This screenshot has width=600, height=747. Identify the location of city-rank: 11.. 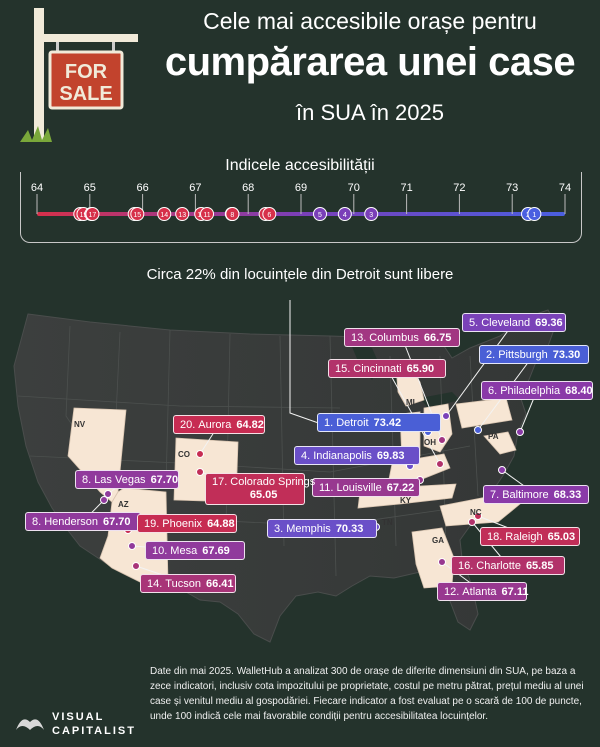
(326, 487).